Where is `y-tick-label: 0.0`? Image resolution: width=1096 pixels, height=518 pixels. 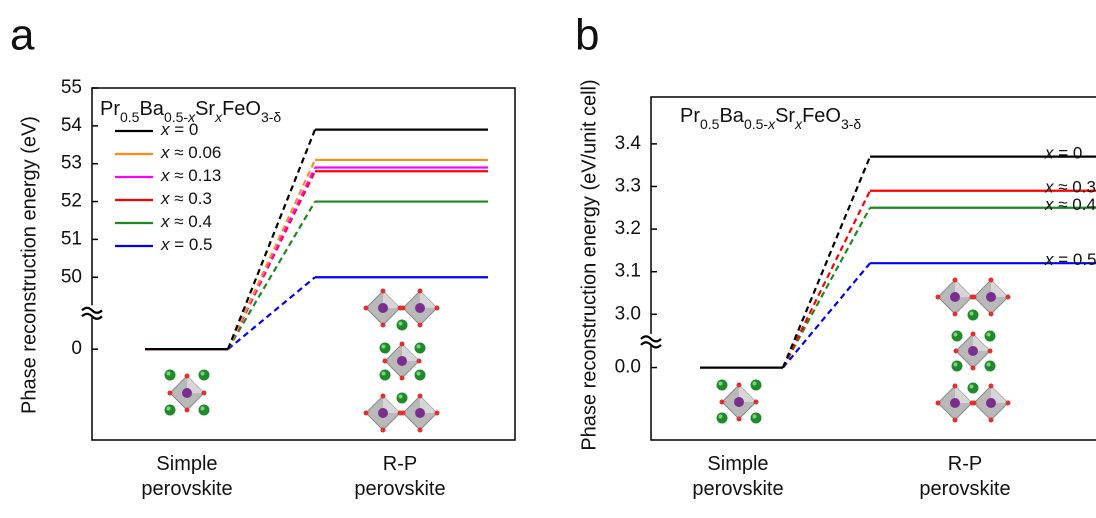
y-tick-label: 0.0 is located at coordinates (628, 367).